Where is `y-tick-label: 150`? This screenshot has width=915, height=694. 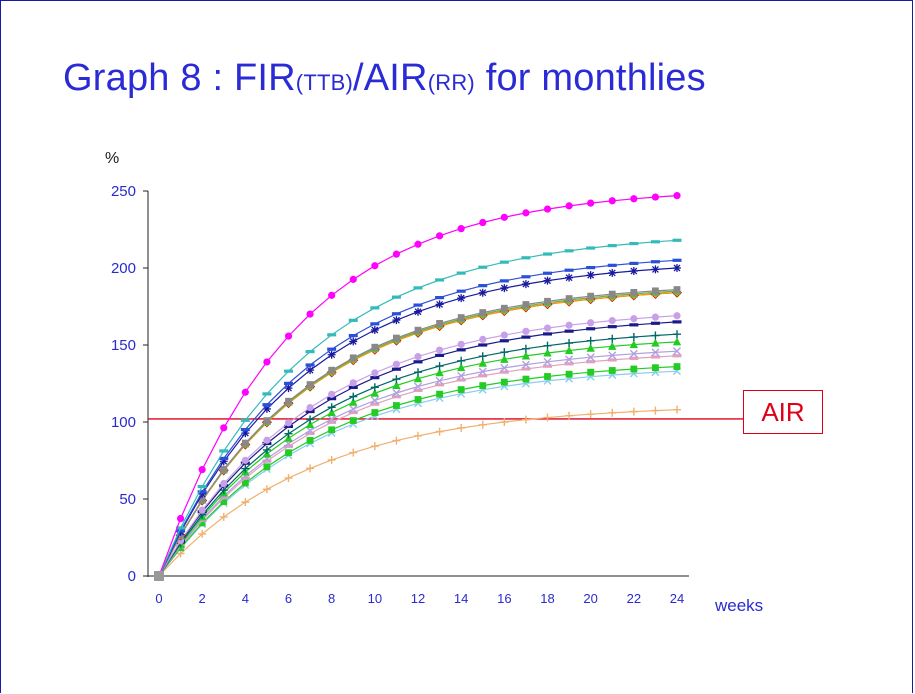 y-tick-label: 150 is located at coordinates (123, 345).